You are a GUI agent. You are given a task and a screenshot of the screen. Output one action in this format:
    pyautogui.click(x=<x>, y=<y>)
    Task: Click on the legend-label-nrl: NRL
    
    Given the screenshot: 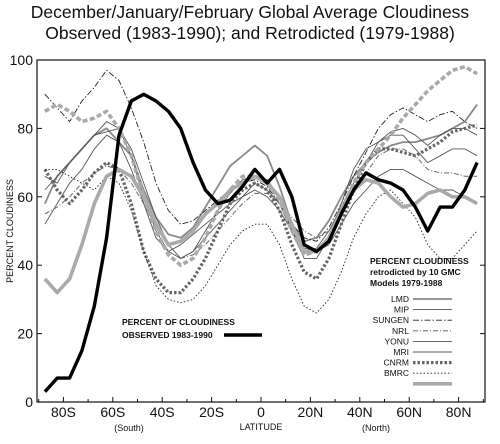 What is the action you would take?
    pyautogui.click(x=400, y=331)
    